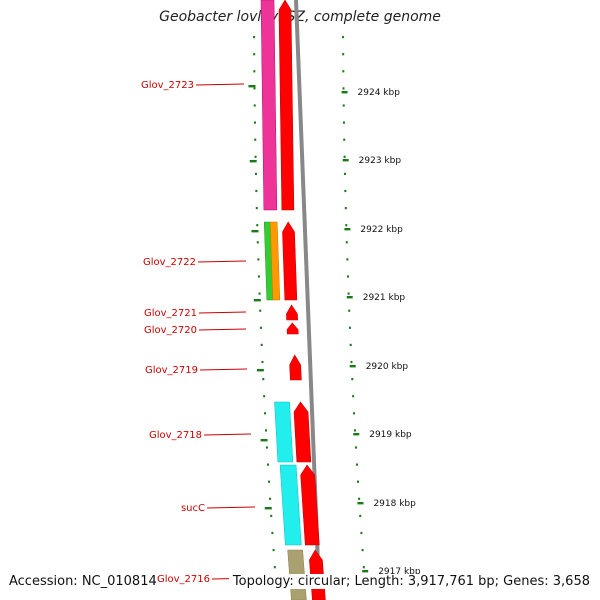 The width and height of the screenshot is (600, 600). Describe the element at coordinates (310, 505) in the screenshot. I see `cds-arrow-succ` at that location.